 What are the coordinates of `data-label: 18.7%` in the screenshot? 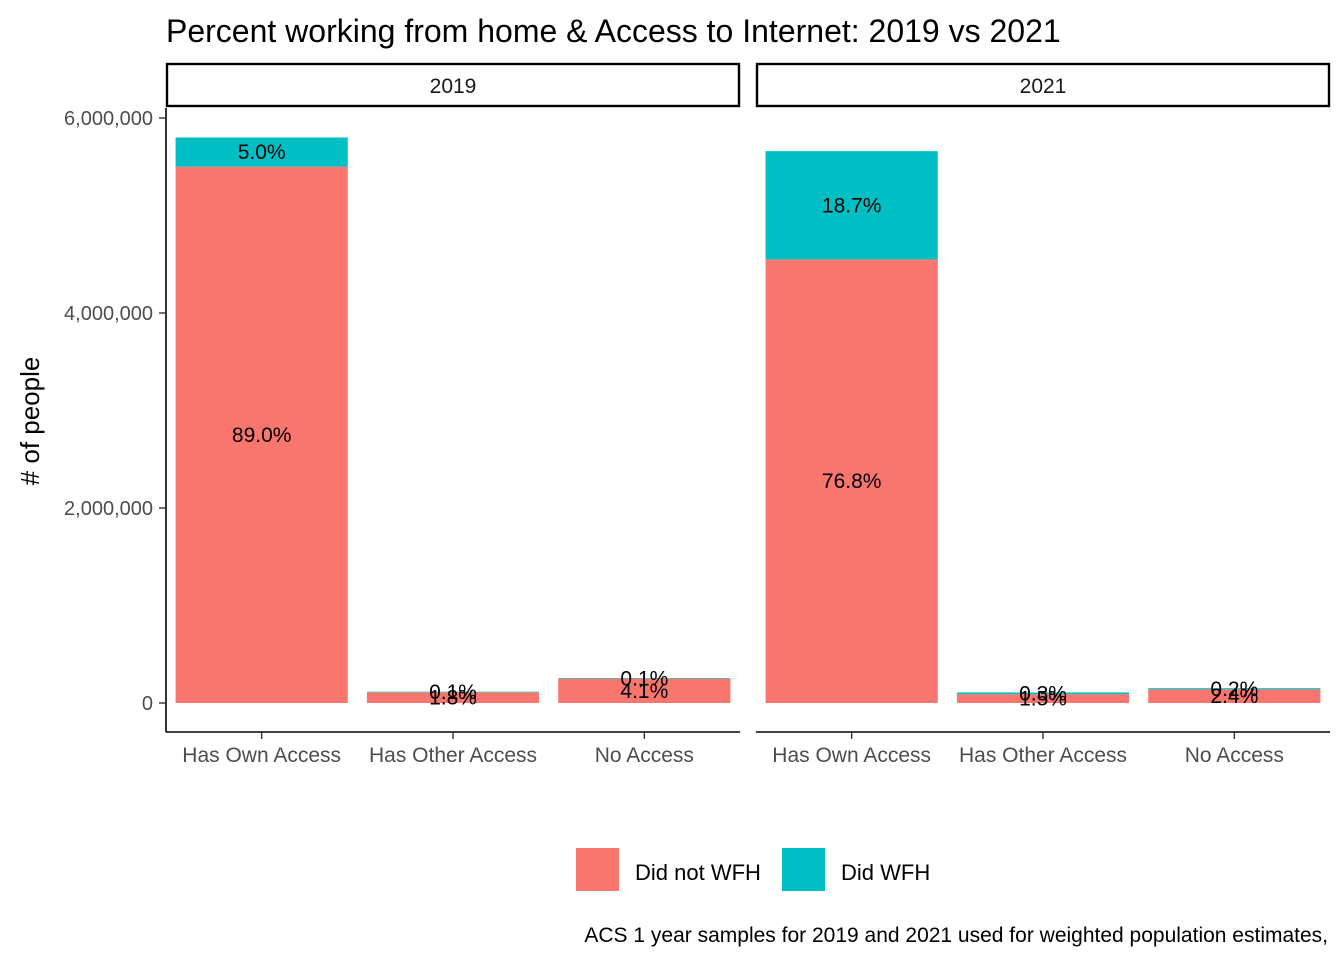 It's located at (852, 205).